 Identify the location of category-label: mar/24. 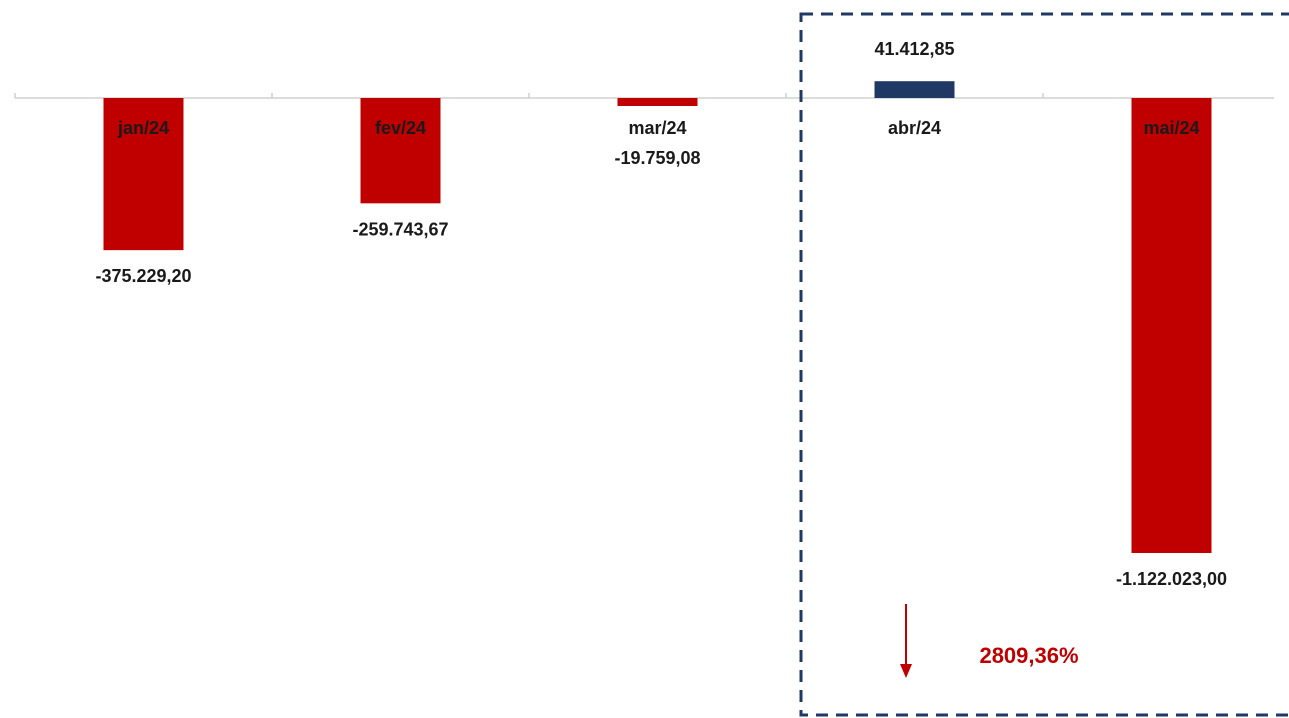
(657, 128).